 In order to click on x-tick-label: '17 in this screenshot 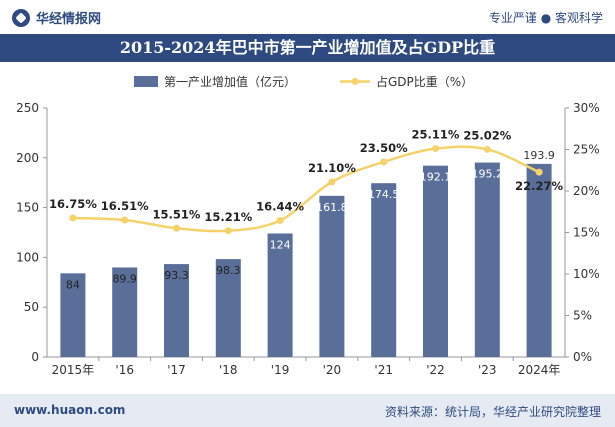, I will do `click(176, 370)`.